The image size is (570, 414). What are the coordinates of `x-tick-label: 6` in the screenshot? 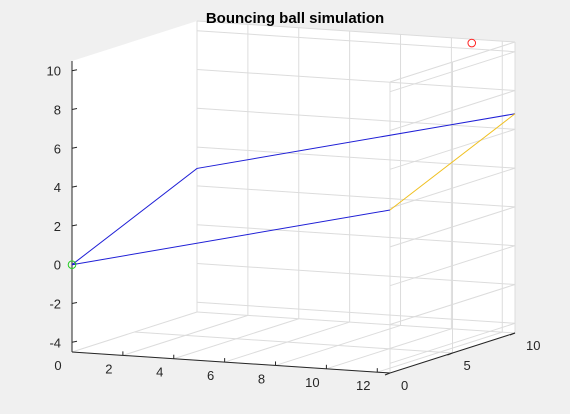 It's located at (210, 375).